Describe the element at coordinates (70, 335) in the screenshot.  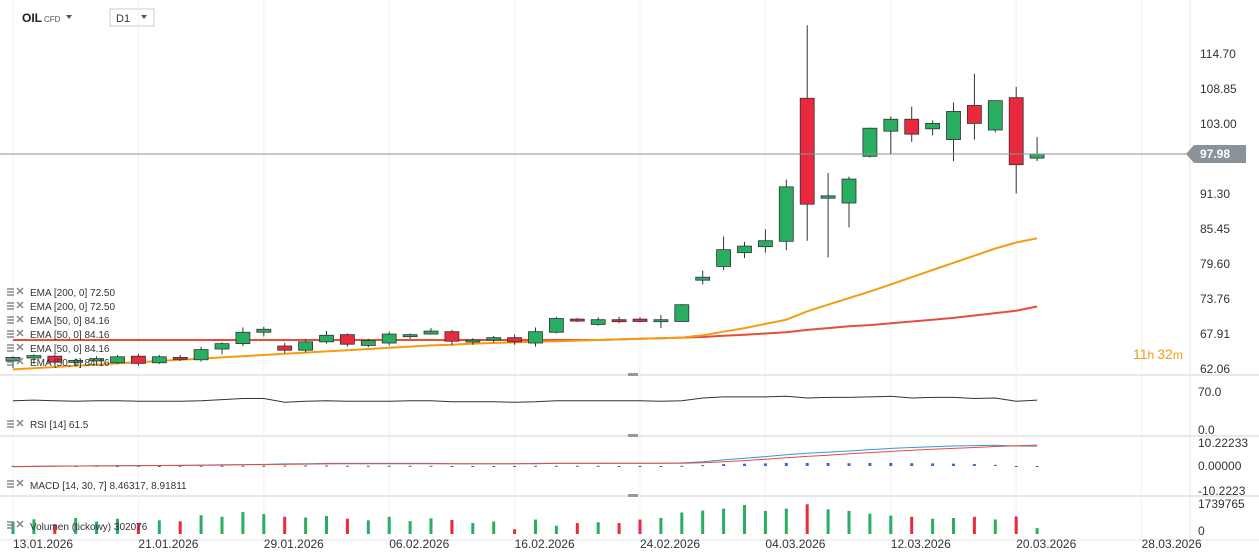
I see `ema-legend-label: EMA [50, 0] 84.16` at that location.